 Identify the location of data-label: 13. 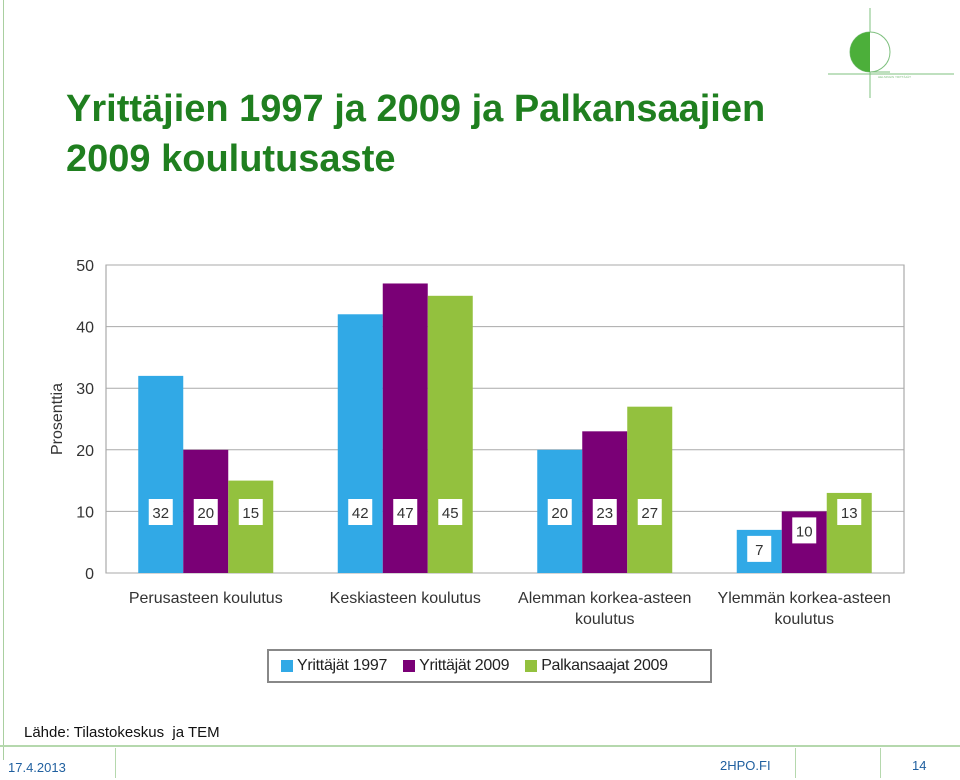
(849, 513).